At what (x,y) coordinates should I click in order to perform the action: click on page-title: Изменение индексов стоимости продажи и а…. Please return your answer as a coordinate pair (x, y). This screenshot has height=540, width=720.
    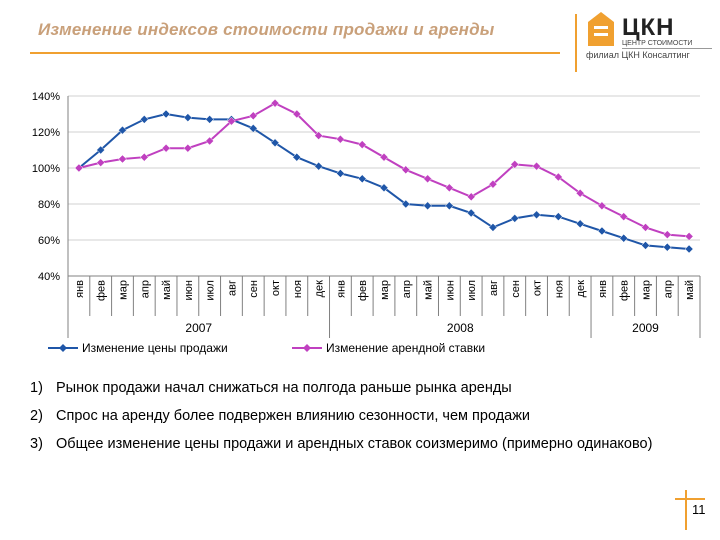
    Looking at the image, I should click on (266, 29).